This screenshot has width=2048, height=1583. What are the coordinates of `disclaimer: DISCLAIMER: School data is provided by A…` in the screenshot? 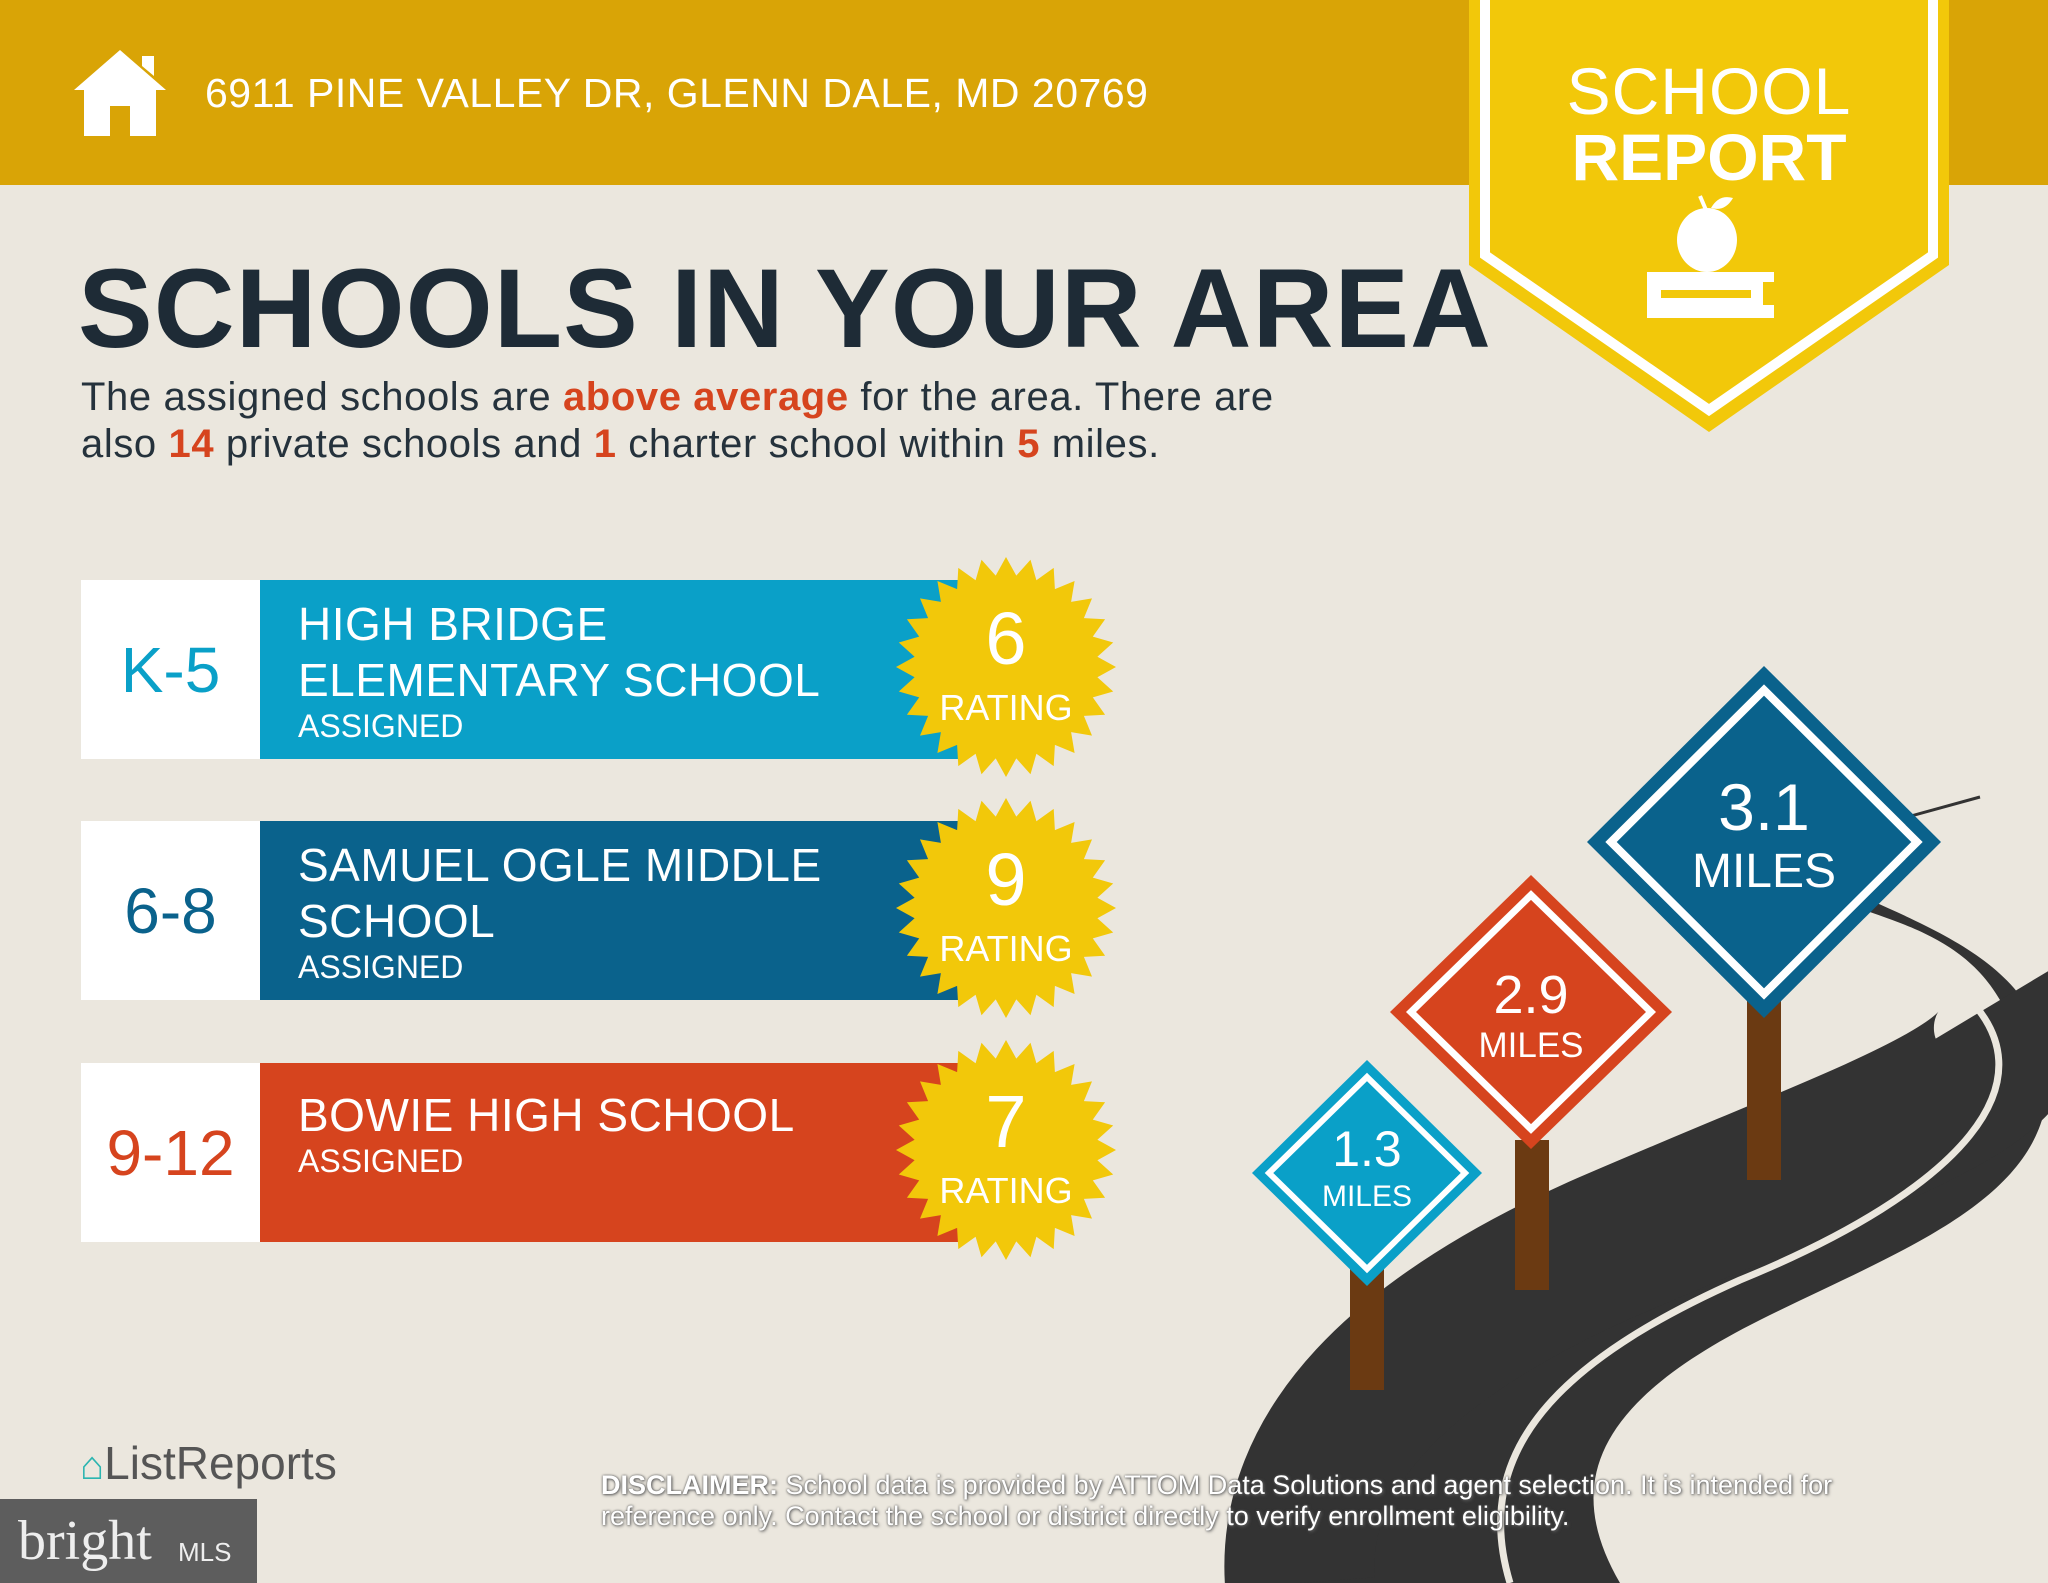 It's located at (1271, 1501).